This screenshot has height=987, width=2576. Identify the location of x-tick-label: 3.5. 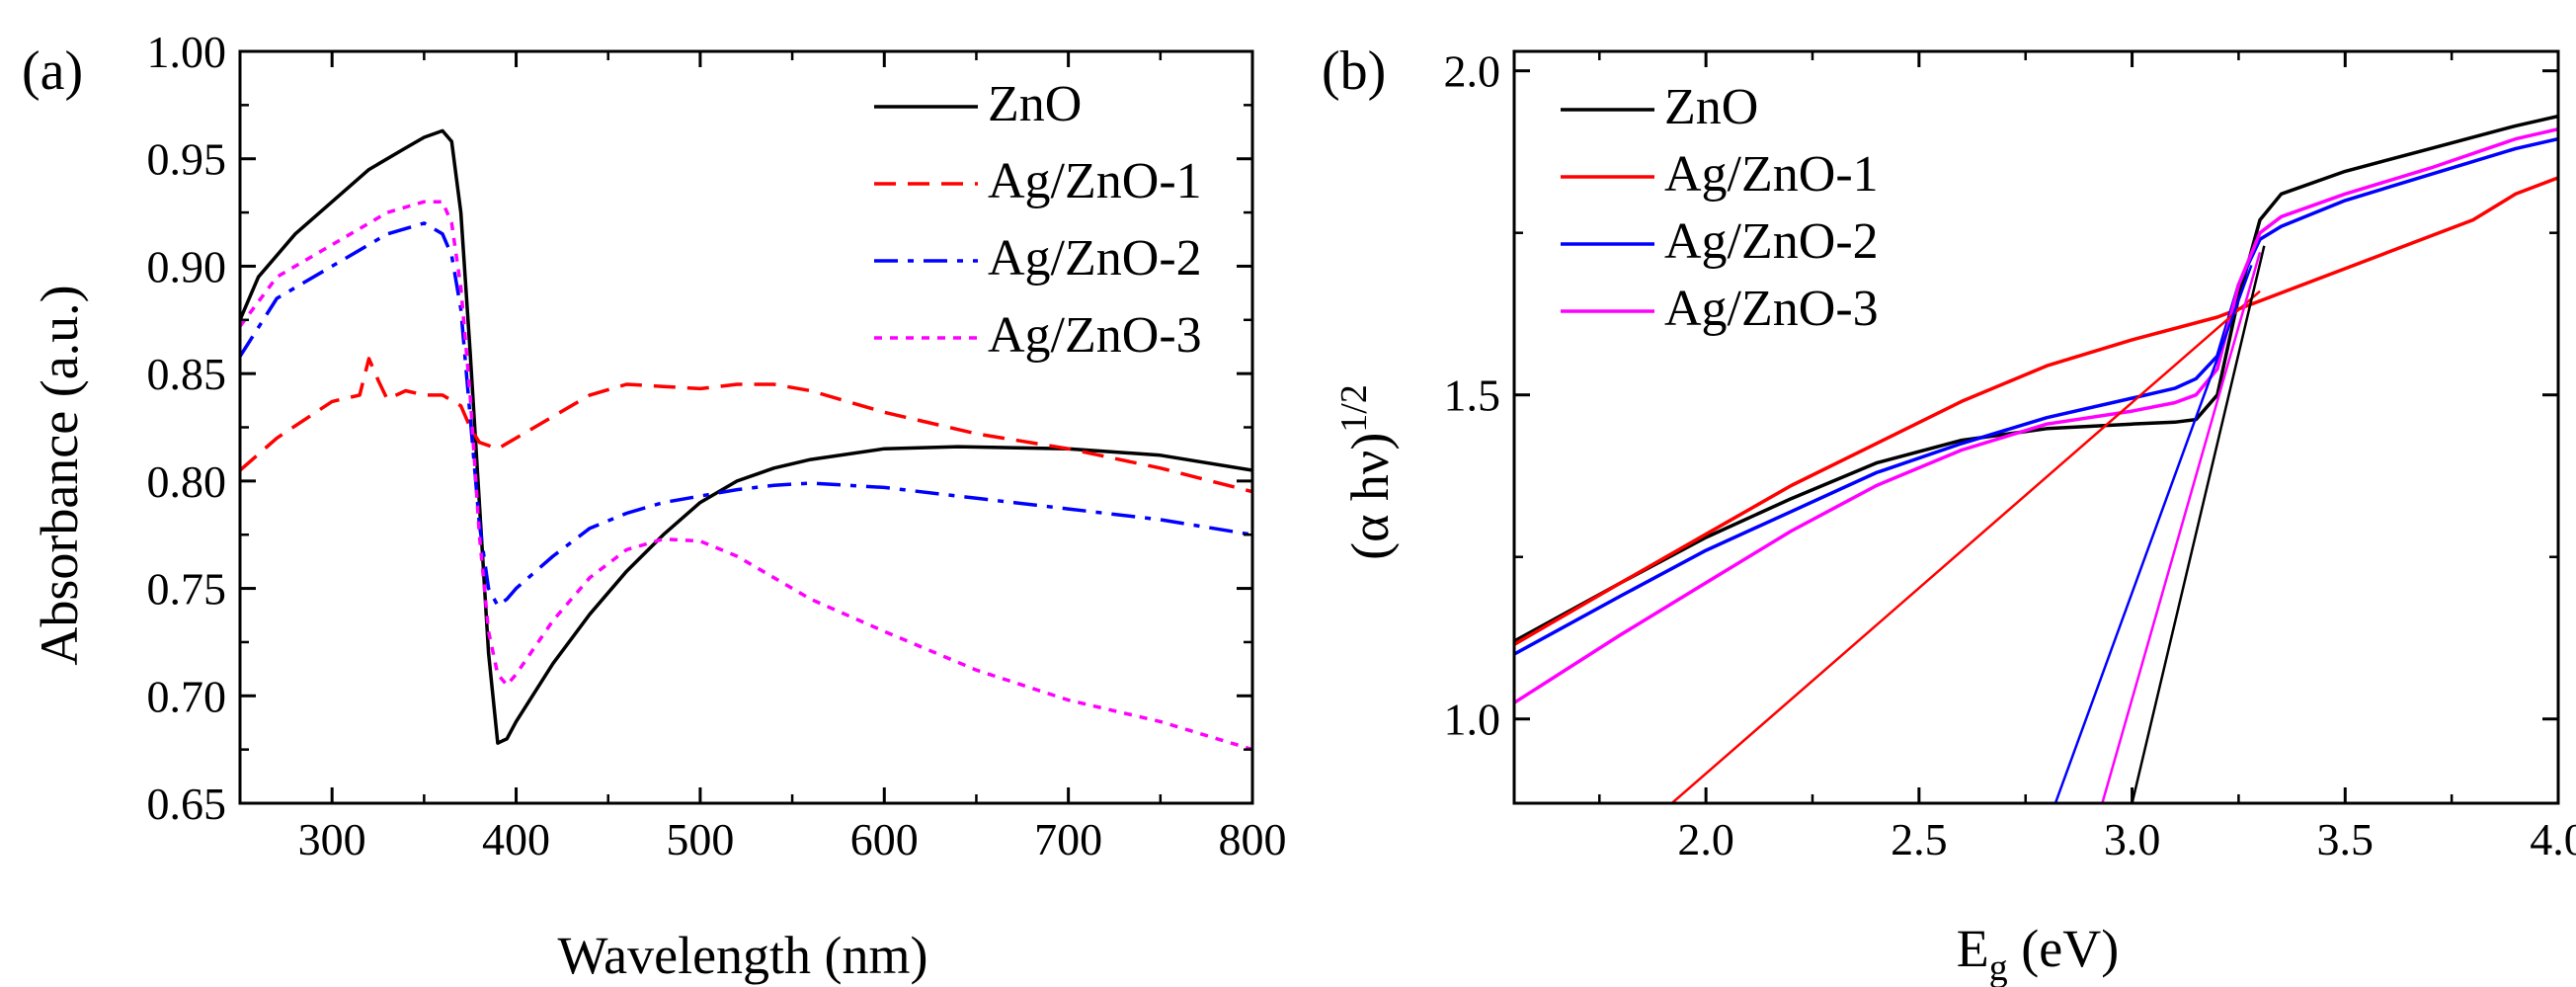
(2346, 839).